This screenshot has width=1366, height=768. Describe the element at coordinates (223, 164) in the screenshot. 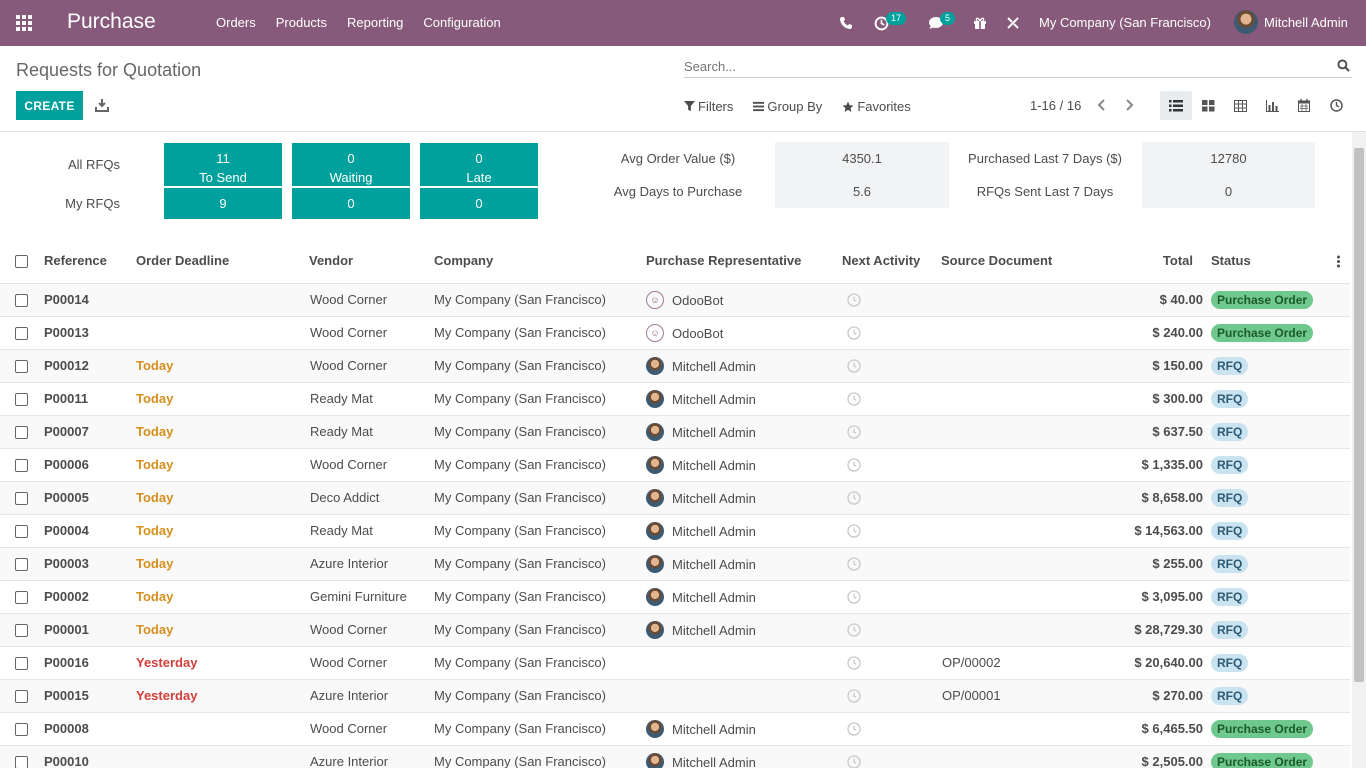

I see `tile-to-send: 11 To Send` at that location.